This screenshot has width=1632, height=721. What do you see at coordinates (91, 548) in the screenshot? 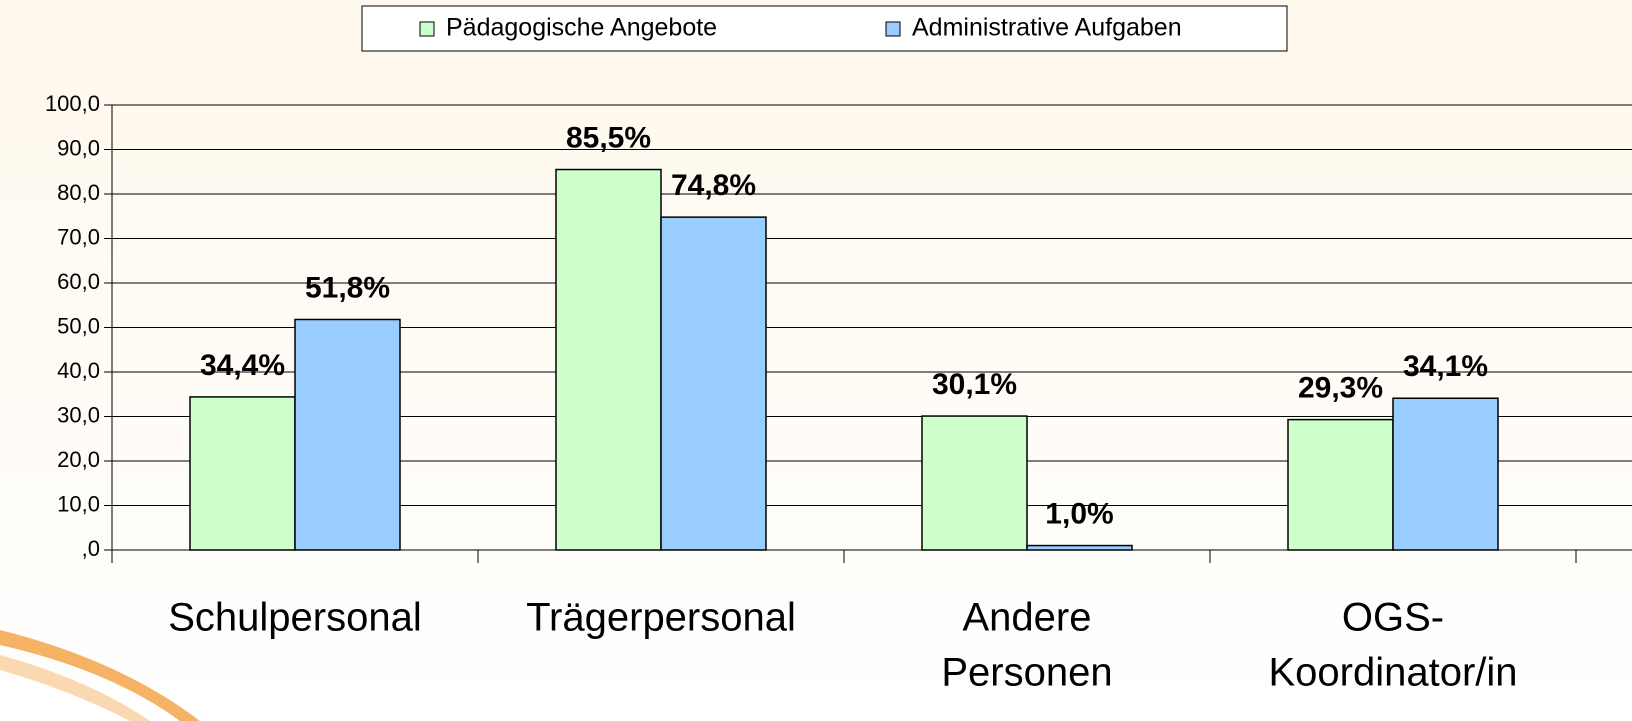
I see `y-tick-label: ,0` at bounding box center [91, 548].